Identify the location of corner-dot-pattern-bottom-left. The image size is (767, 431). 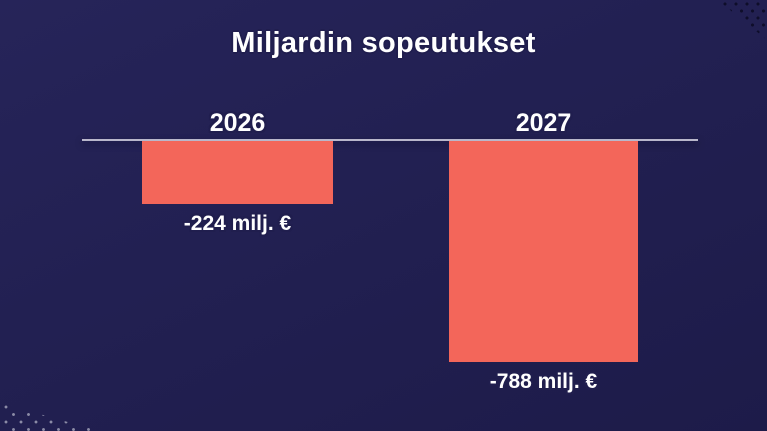
(50, 417).